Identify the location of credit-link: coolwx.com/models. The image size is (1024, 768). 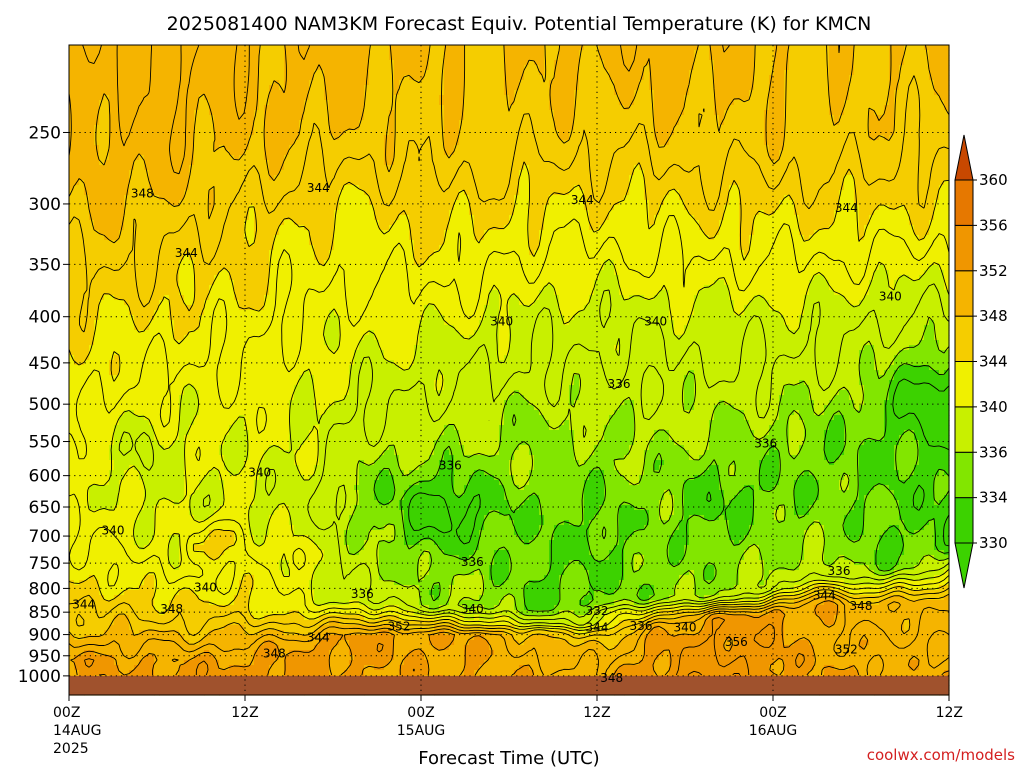
(941, 755).